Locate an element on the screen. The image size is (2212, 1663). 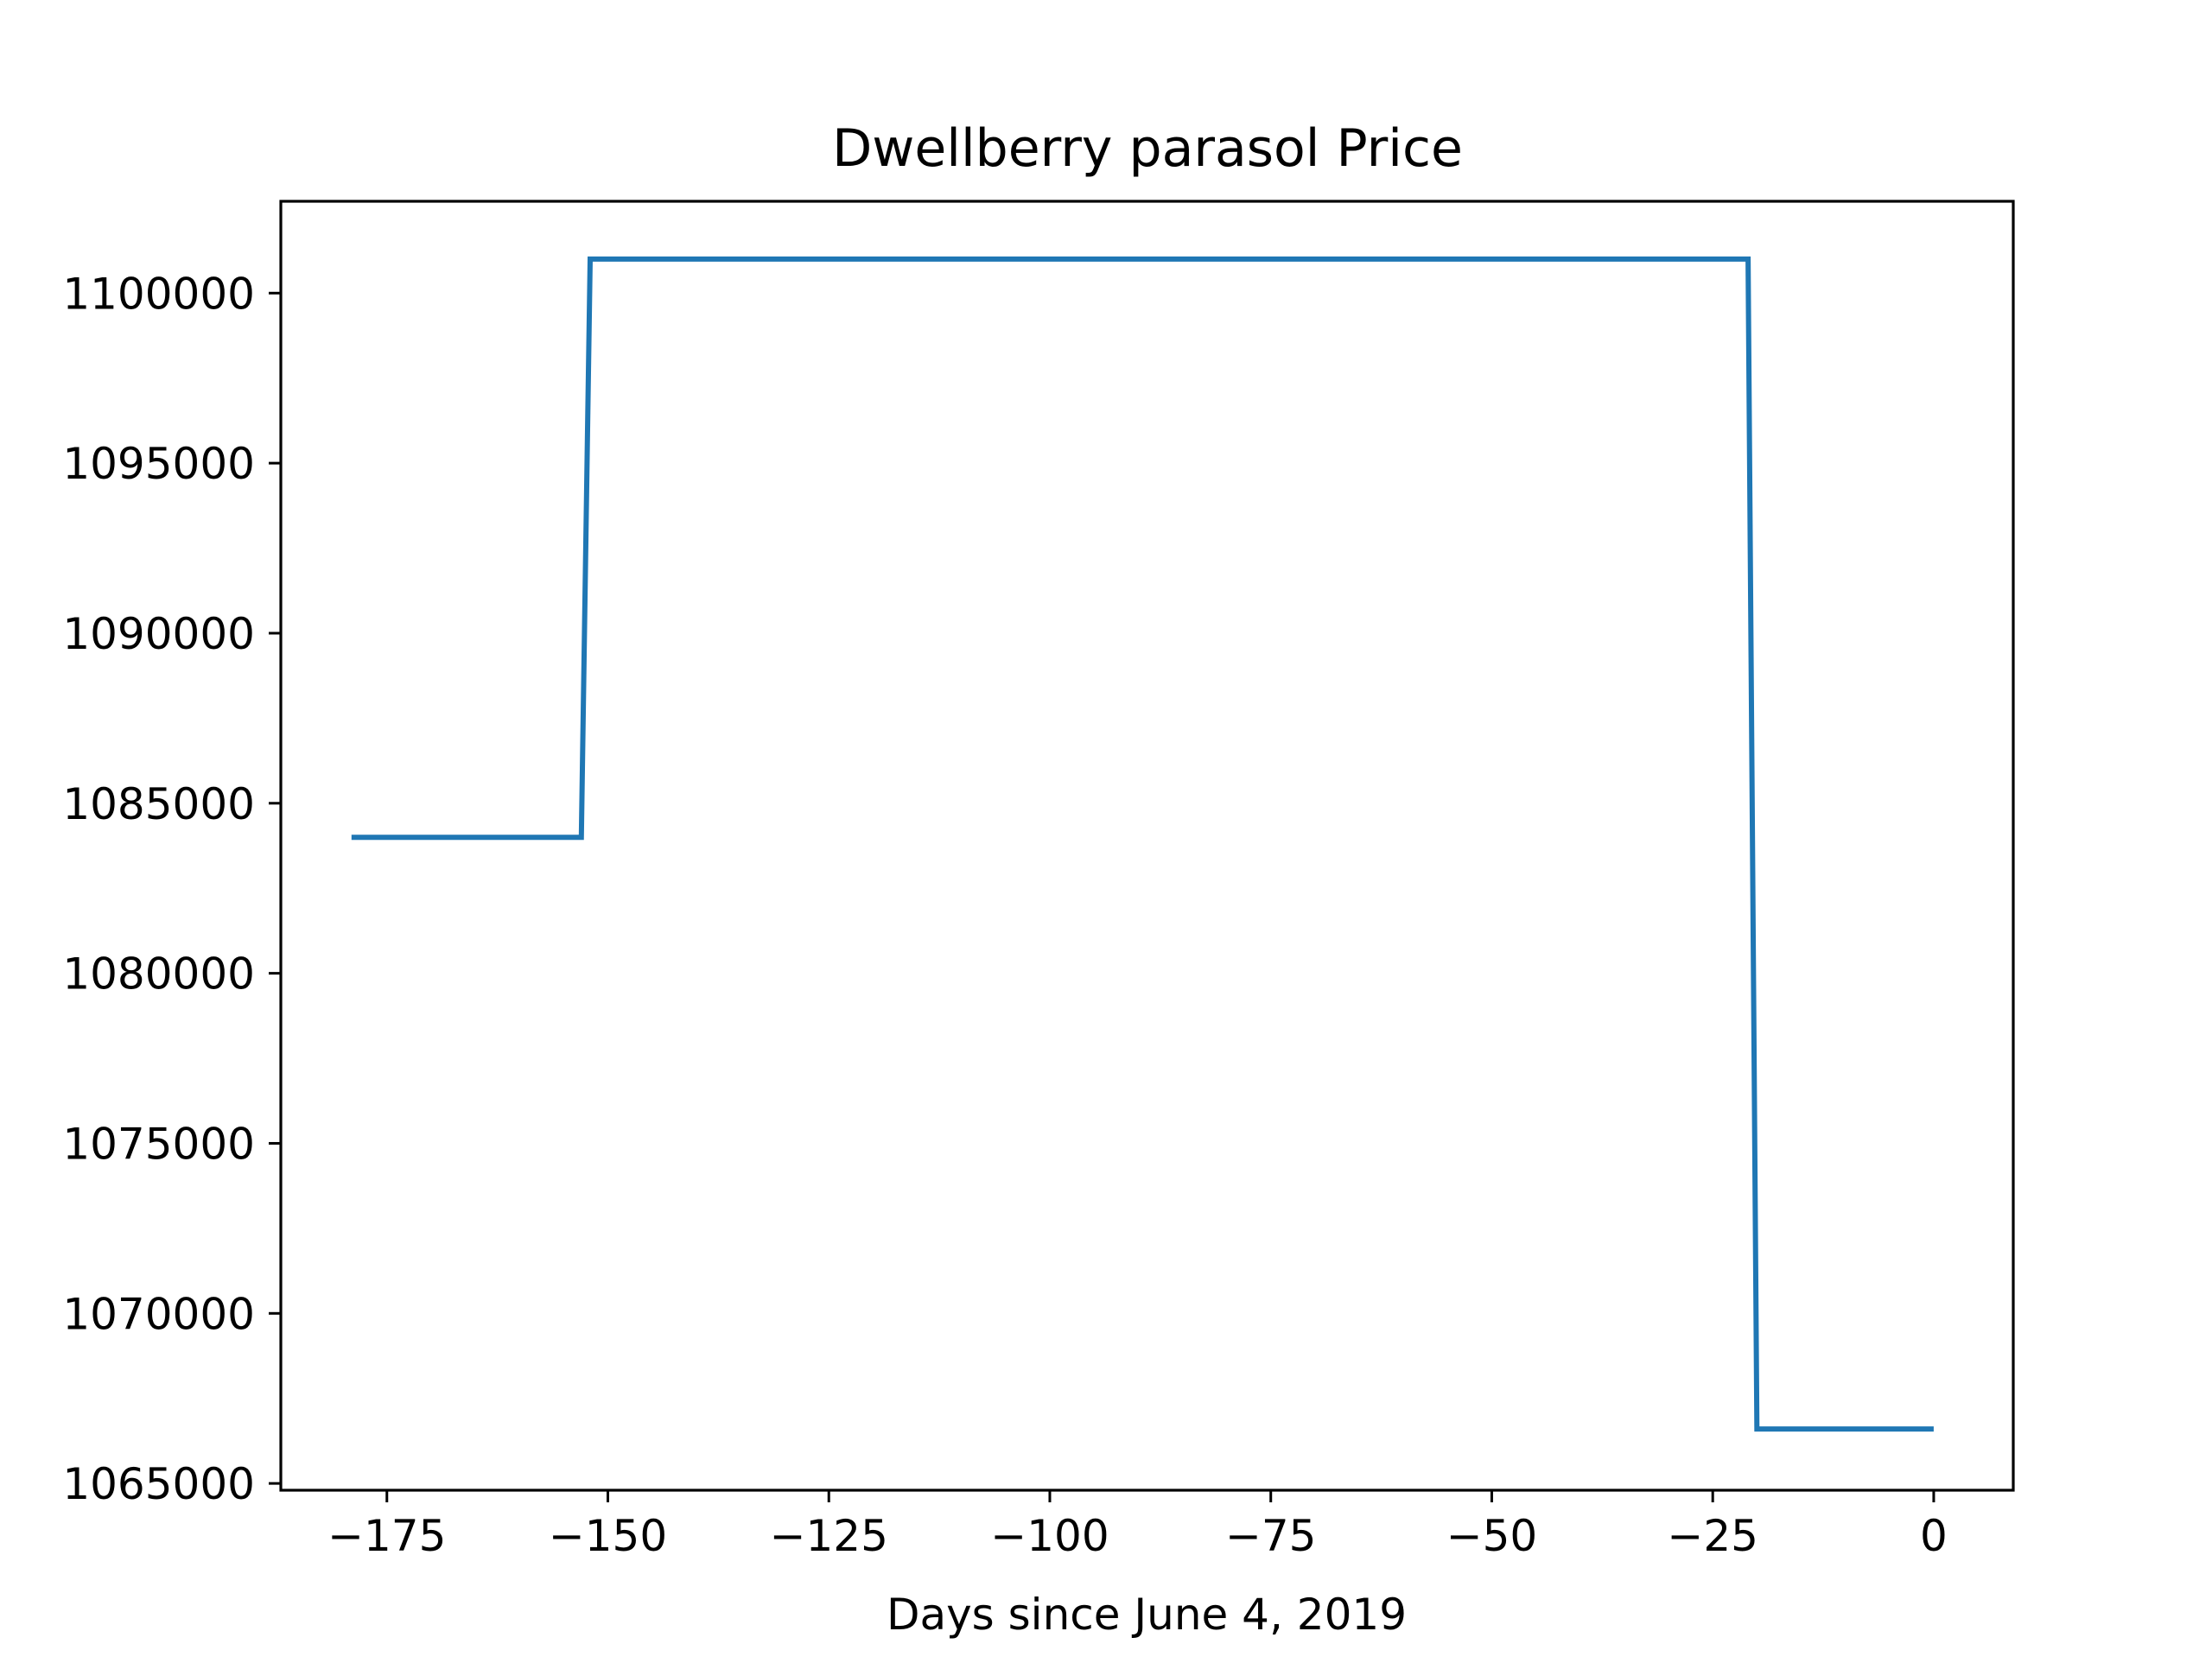
x-tick-label: −25 is located at coordinates (1712, 1536).